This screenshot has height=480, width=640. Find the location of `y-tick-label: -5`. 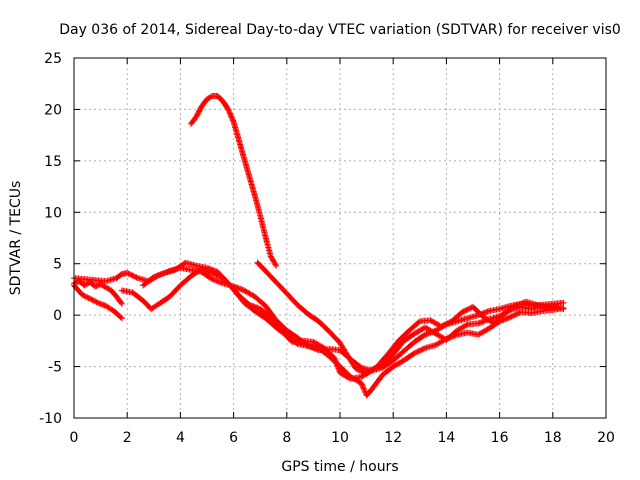

y-tick-label: -5 is located at coordinates (55, 368).